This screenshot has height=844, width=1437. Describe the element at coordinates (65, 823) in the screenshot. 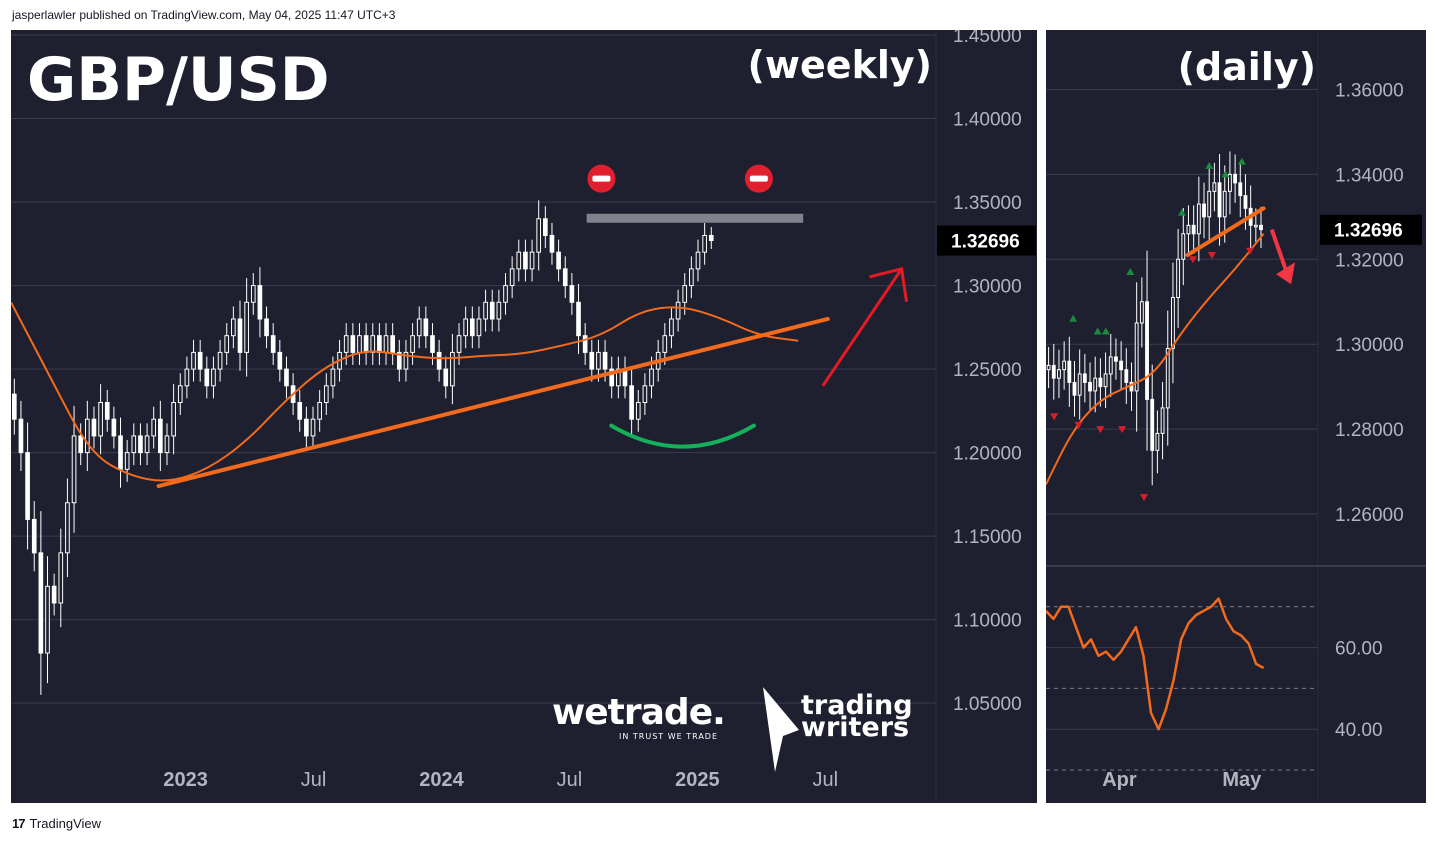

I see `footer-brand: TradingView` at that location.